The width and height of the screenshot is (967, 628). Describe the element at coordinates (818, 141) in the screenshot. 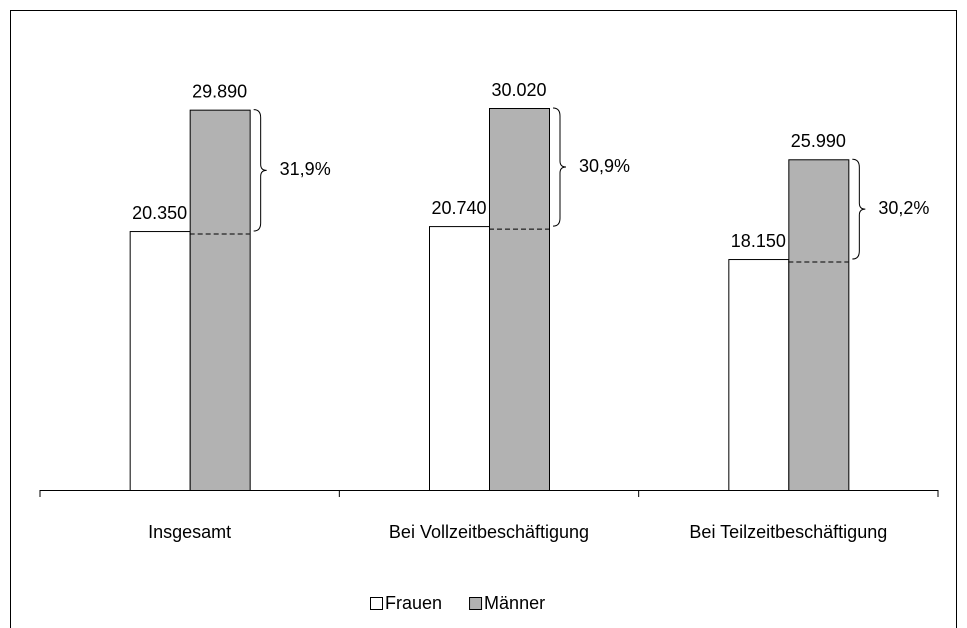

I see `value-label: 25.990` at that location.